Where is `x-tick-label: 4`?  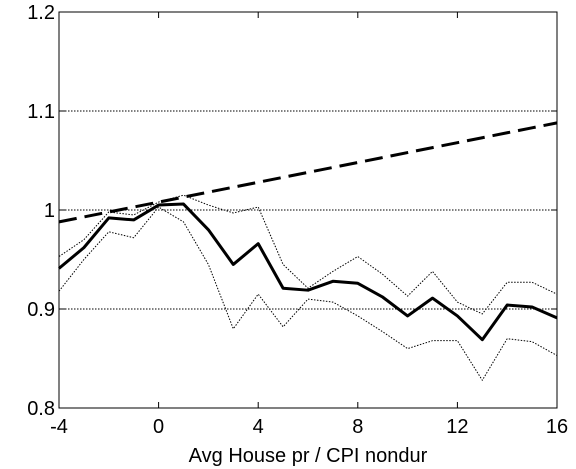
x-tick-label: 4 is located at coordinates (258, 427).